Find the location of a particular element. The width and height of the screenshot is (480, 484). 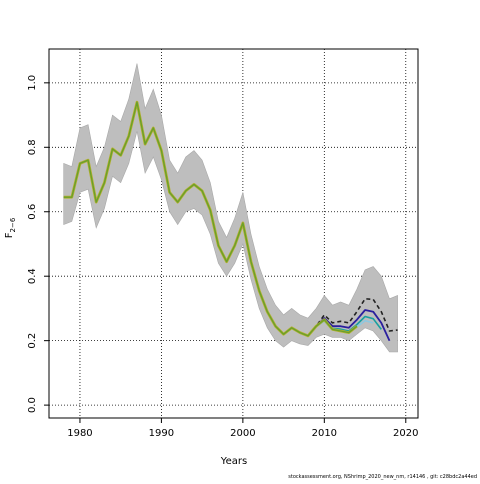

y-axis-title-subscript: 2−6 is located at coordinates (13, 224).